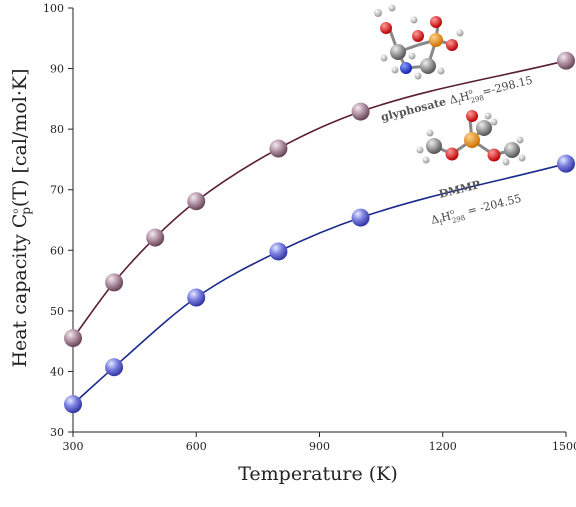 This screenshot has height=507, width=576. Describe the element at coordinates (73, 446) in the screenshot. I see `x-tick-label: 300` at that location.